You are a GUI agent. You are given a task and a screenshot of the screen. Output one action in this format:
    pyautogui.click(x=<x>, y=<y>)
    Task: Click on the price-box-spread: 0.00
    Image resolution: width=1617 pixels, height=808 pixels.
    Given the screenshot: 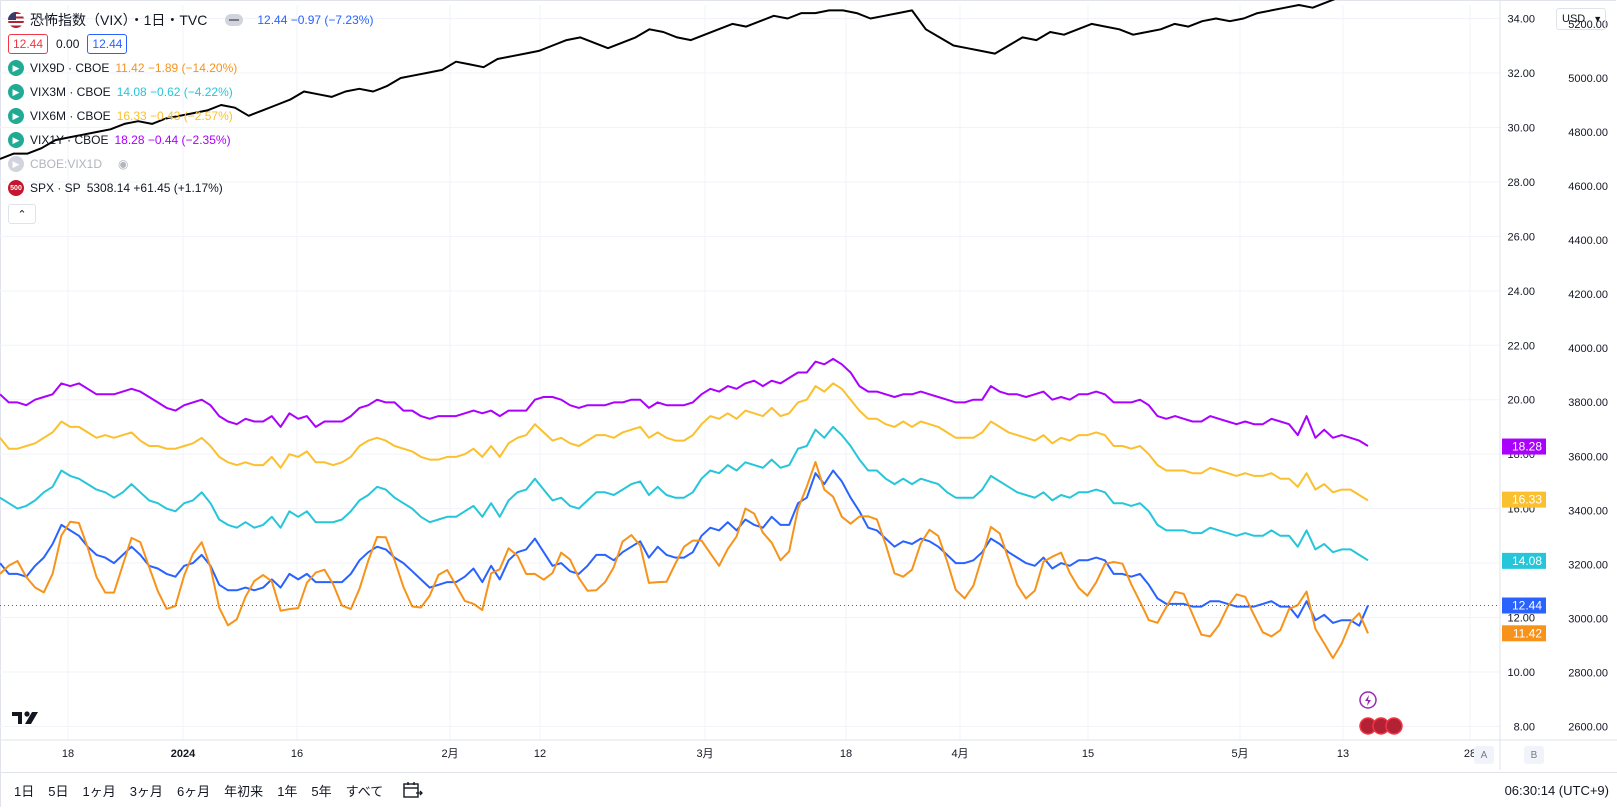 What is the action you would take?
    pyautogui.click(x=68, y=44)
    